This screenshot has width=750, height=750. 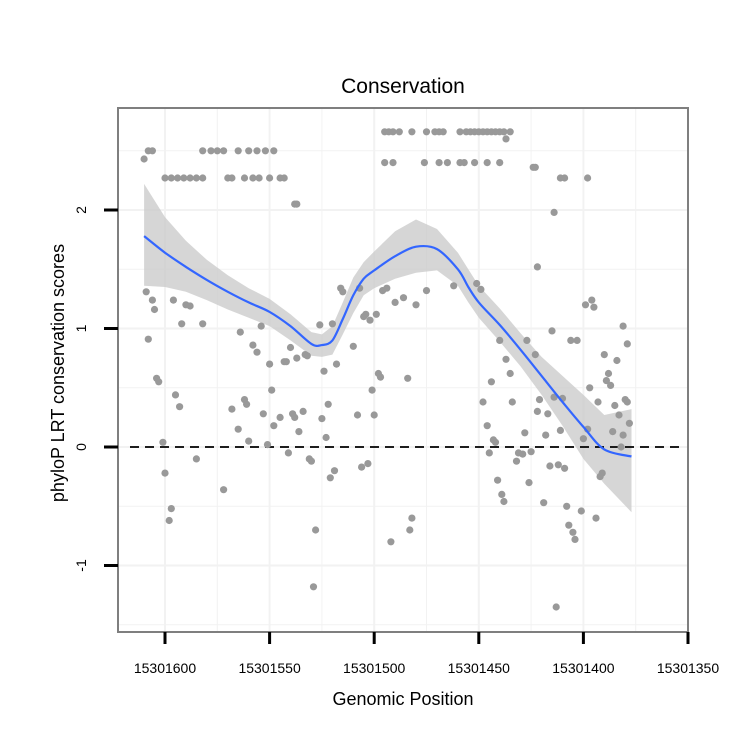 What do you see at coordinates (95, 389) in the screenshot?
I see `y-axis: -1 0 1 2` at bounding box center [95, 389].